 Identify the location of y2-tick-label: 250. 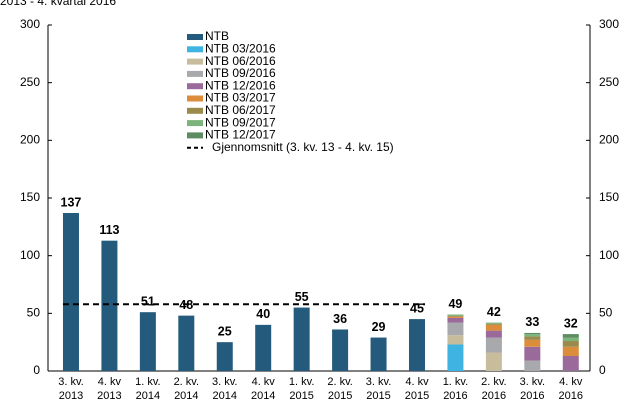
(609, 82).